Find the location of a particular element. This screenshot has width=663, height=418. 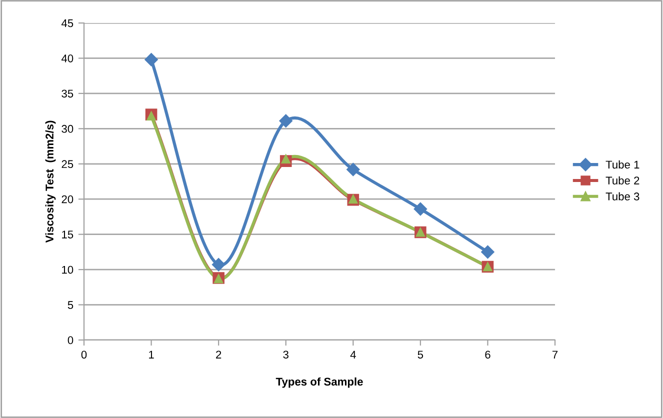

x-tick-label: 3 is located at coordinates (285, 354).